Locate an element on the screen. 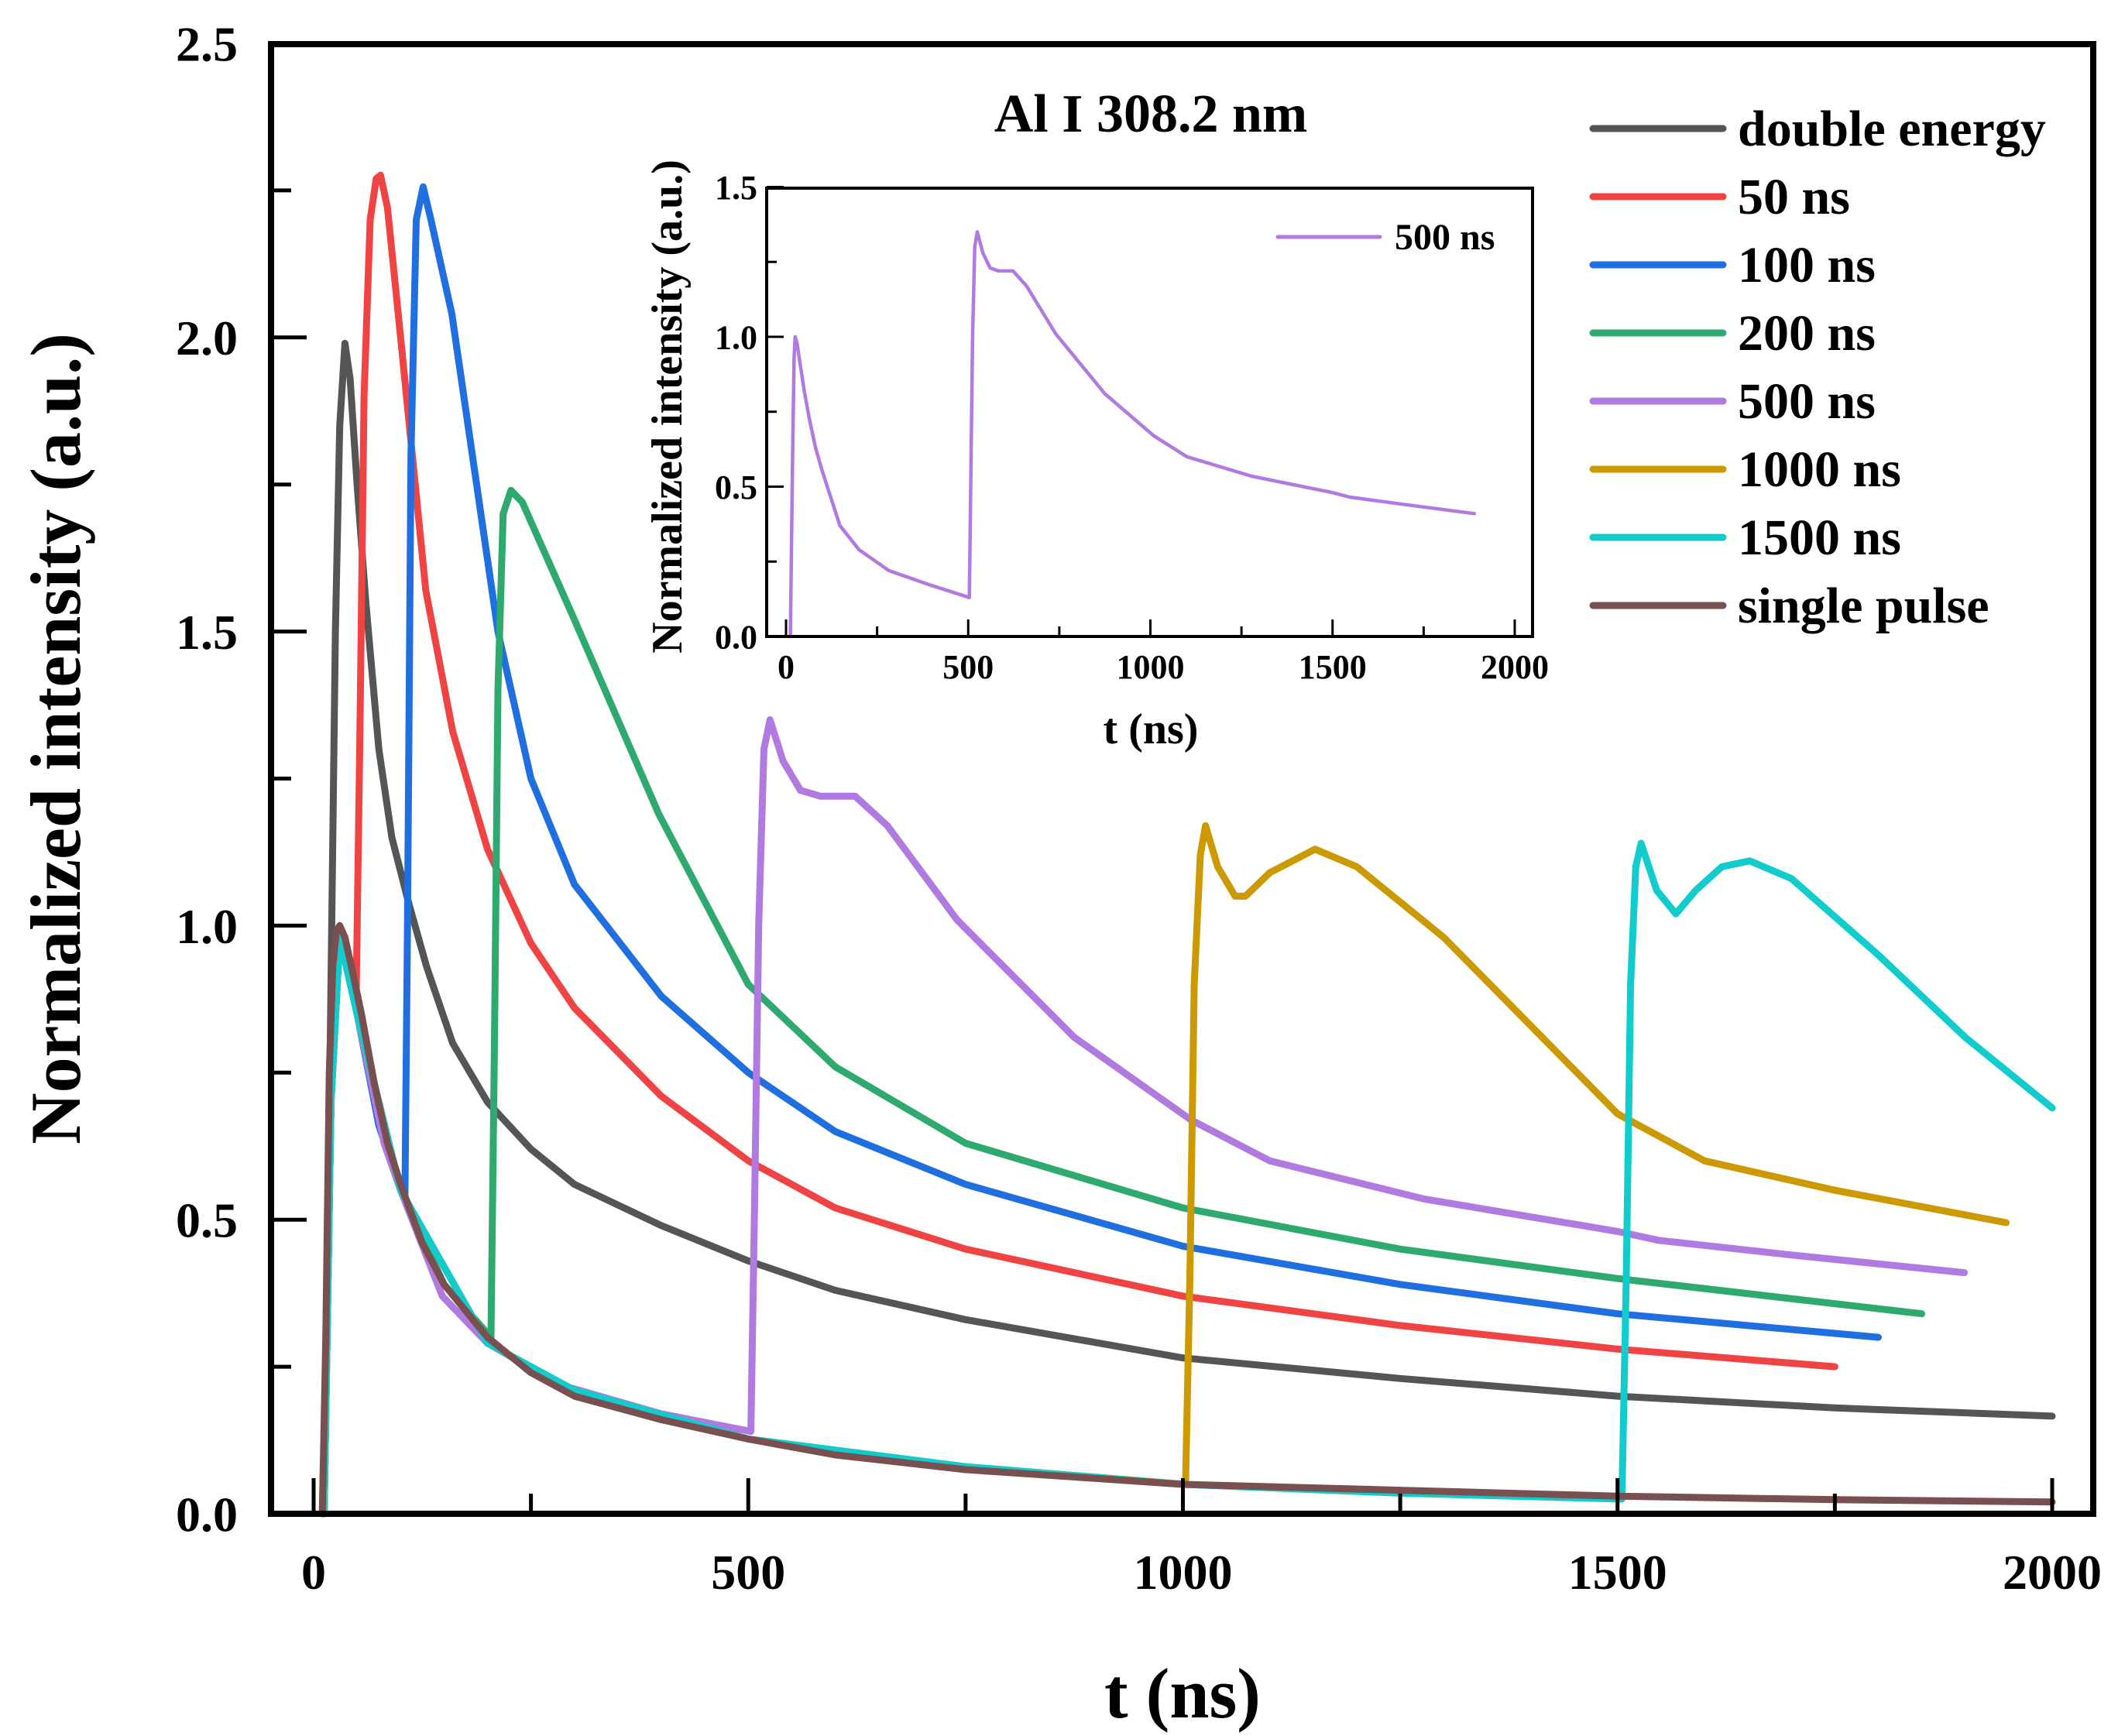 The image size is (2118, 1736). main-x-tick-label: 1000 is located at coordinates (1184, 1572).